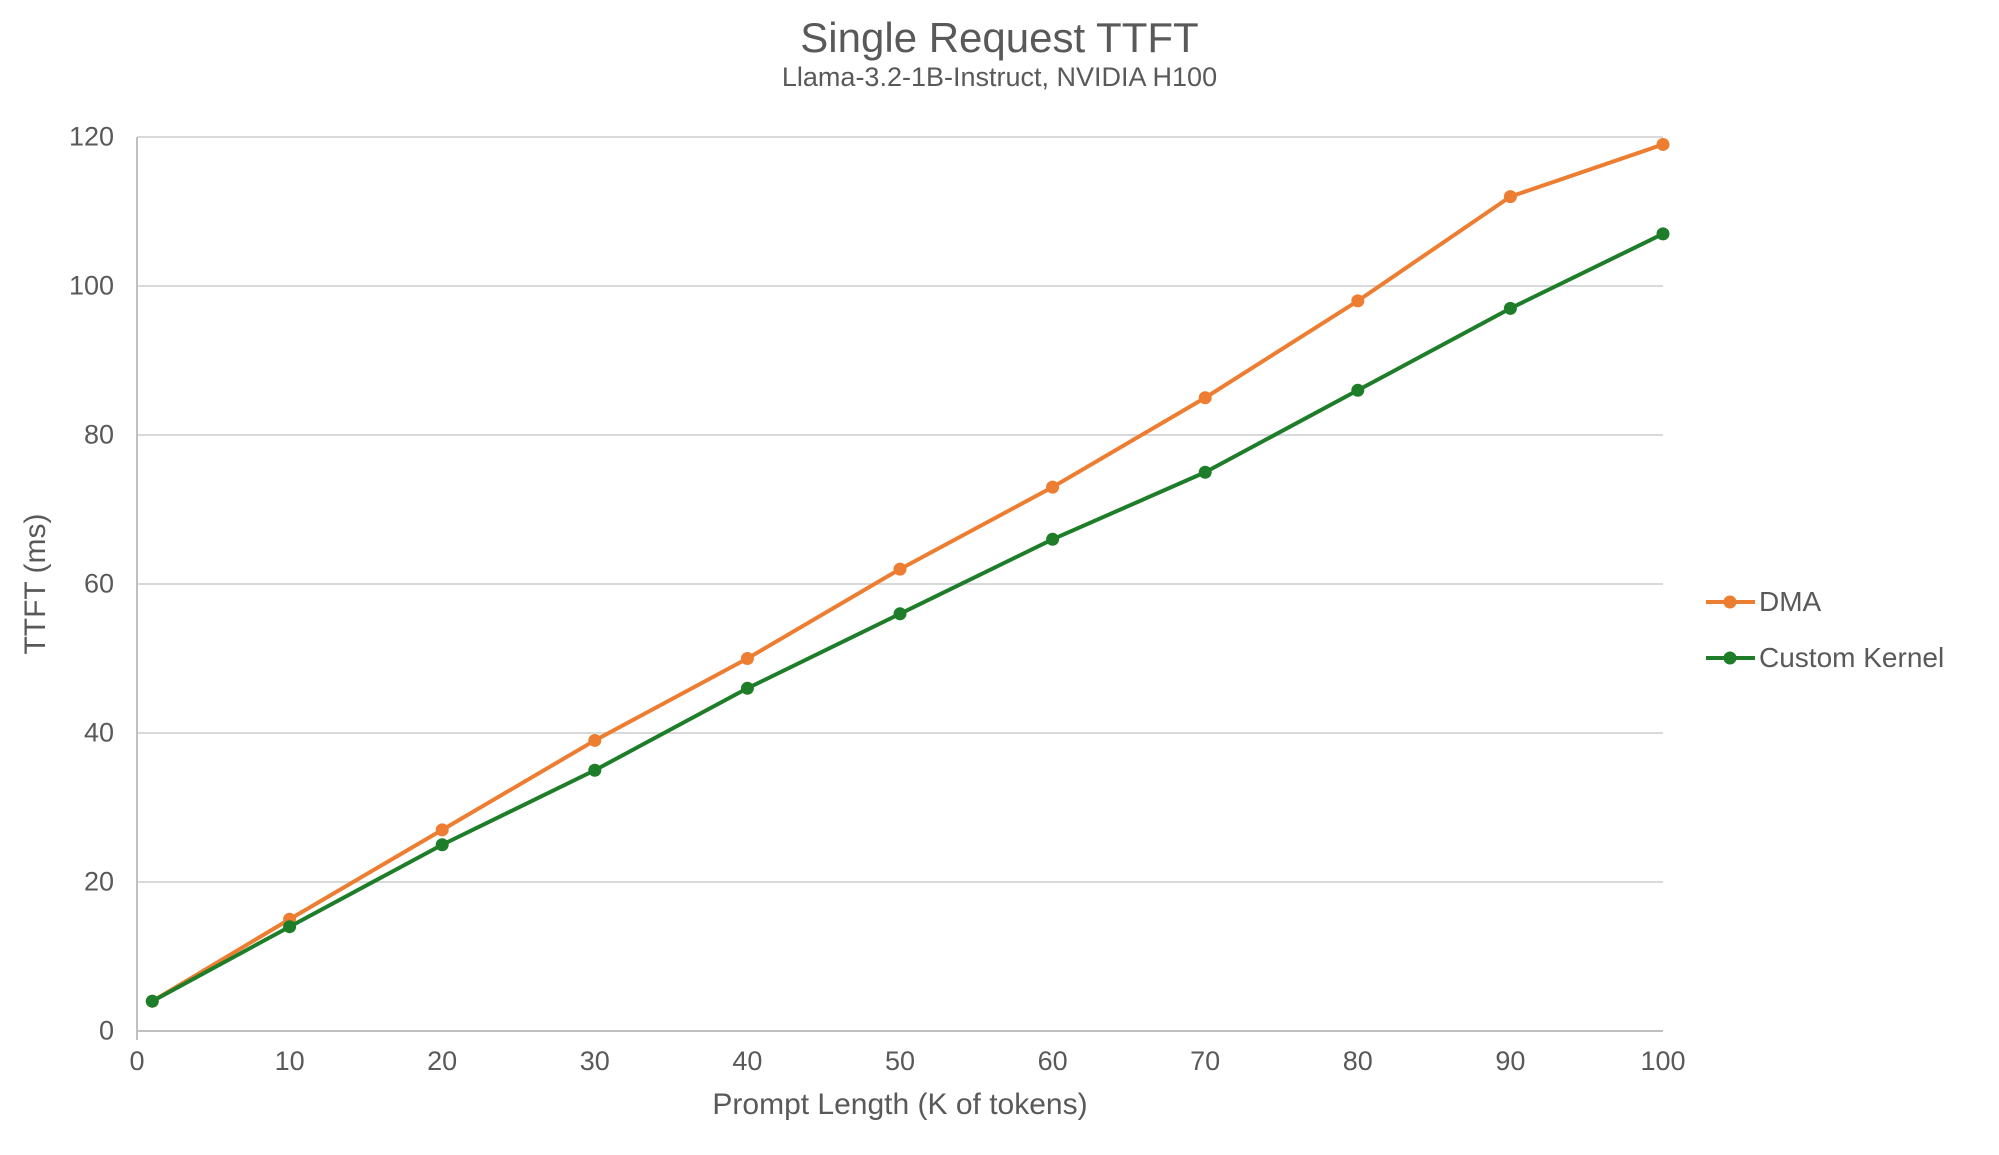  What do you see at coordinates (999, 37) in the screenshot?
I see `chart-title: Single Request TTFT` at bounding box center [999, 37].